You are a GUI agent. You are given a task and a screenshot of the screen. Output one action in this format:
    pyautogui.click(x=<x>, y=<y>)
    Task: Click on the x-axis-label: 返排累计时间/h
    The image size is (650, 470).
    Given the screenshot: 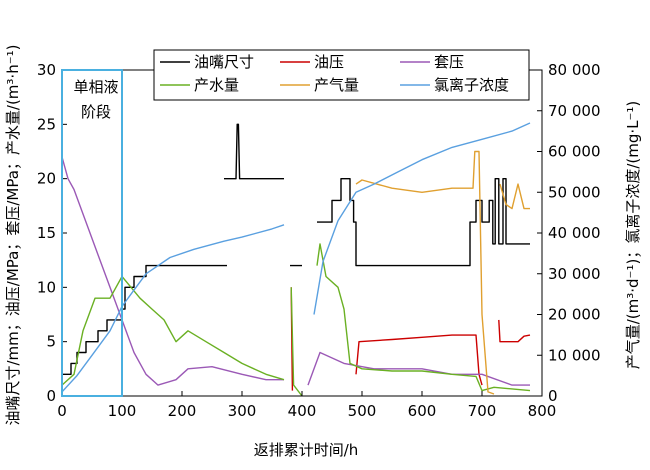 What is the action you would take?
    pyautogui.click(x=306, y=450)
    